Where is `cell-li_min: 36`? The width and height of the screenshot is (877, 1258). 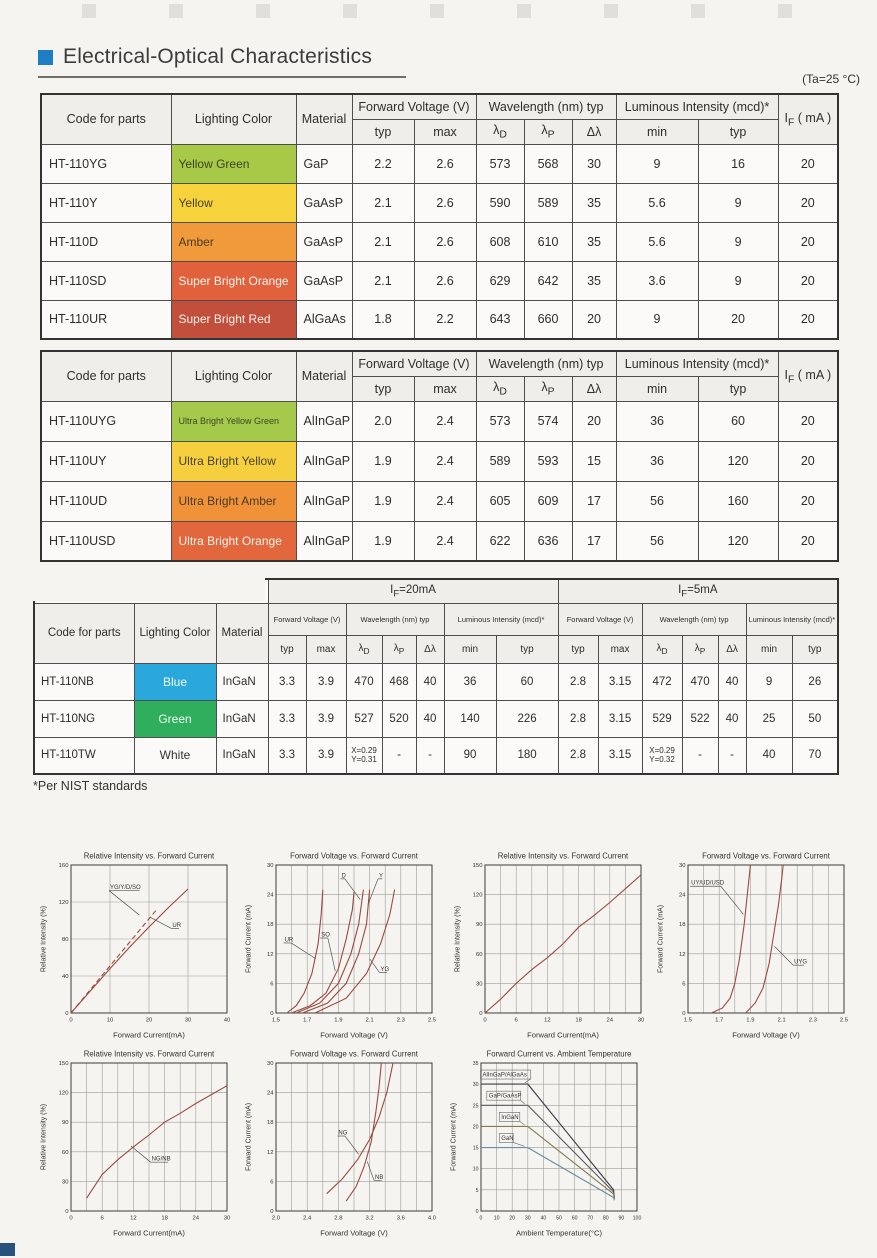 cell-li_min: 36 is located at coordinates (657, 461).